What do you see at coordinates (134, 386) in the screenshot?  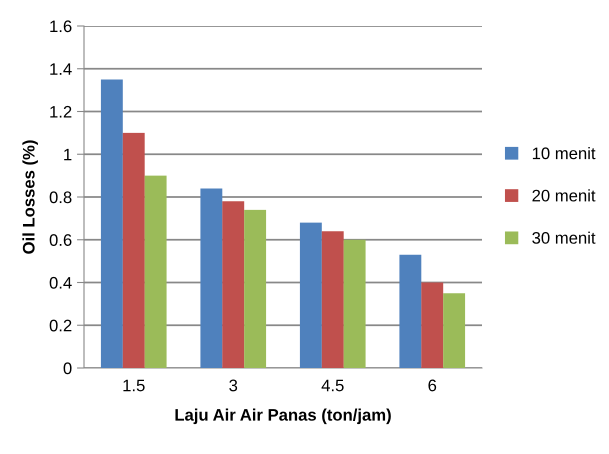 I see `x-tick-label: 1.5` at bounding box center [134, 386].